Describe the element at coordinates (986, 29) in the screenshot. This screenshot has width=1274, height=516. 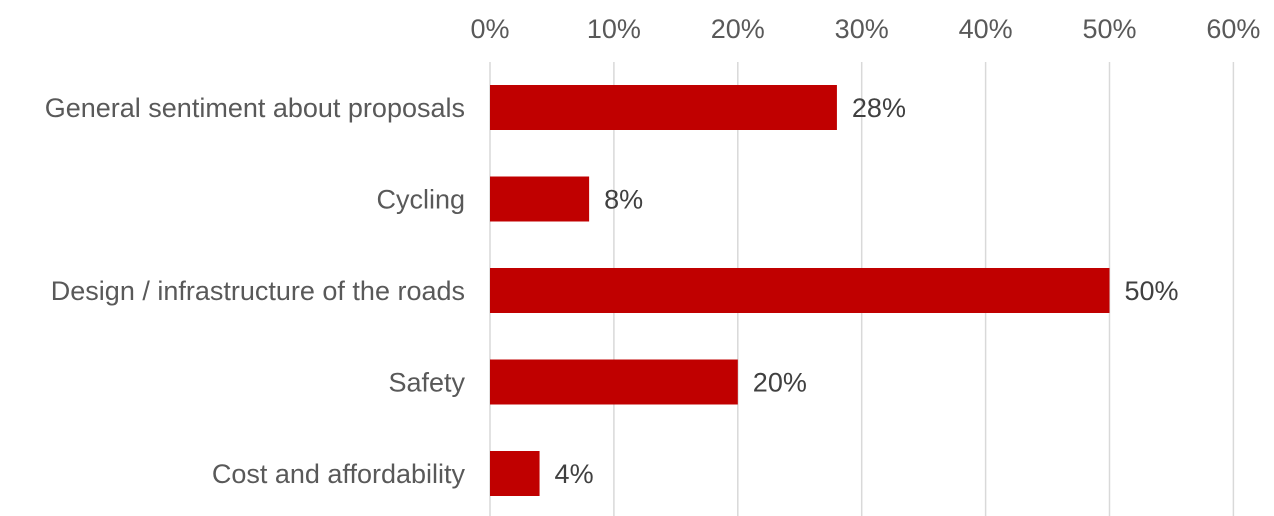
I see `x-tick-label: 40%` at that location.